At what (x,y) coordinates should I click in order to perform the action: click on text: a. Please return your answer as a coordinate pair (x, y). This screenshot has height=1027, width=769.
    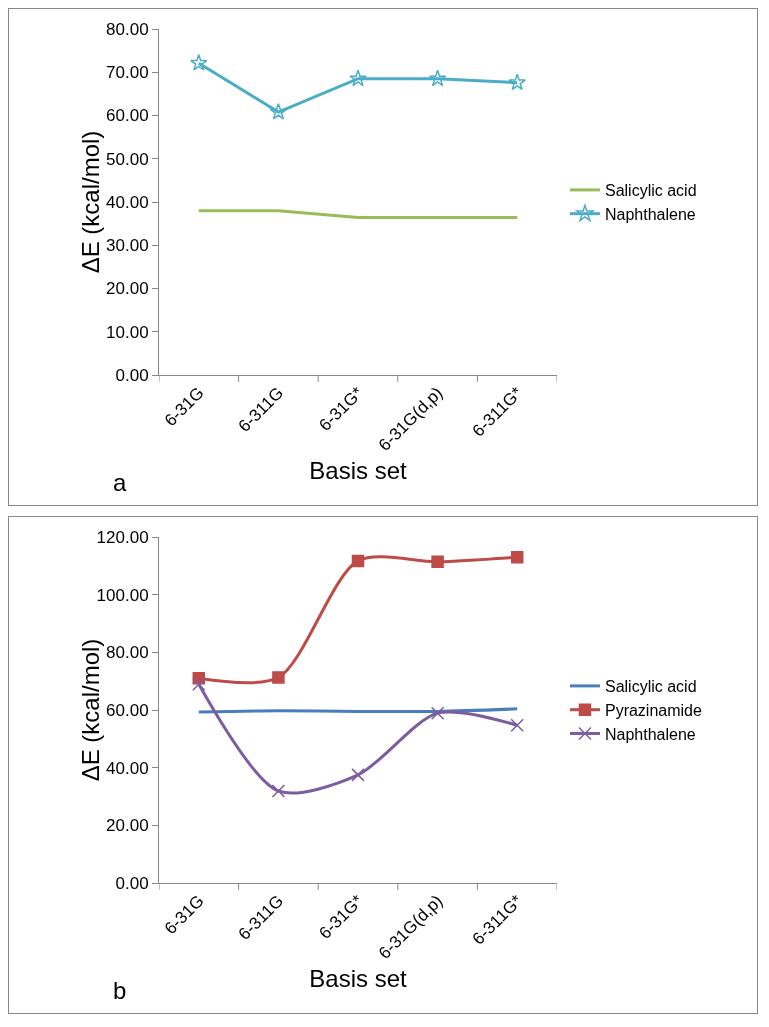
    Looking at the image, I should click on (120, 482).